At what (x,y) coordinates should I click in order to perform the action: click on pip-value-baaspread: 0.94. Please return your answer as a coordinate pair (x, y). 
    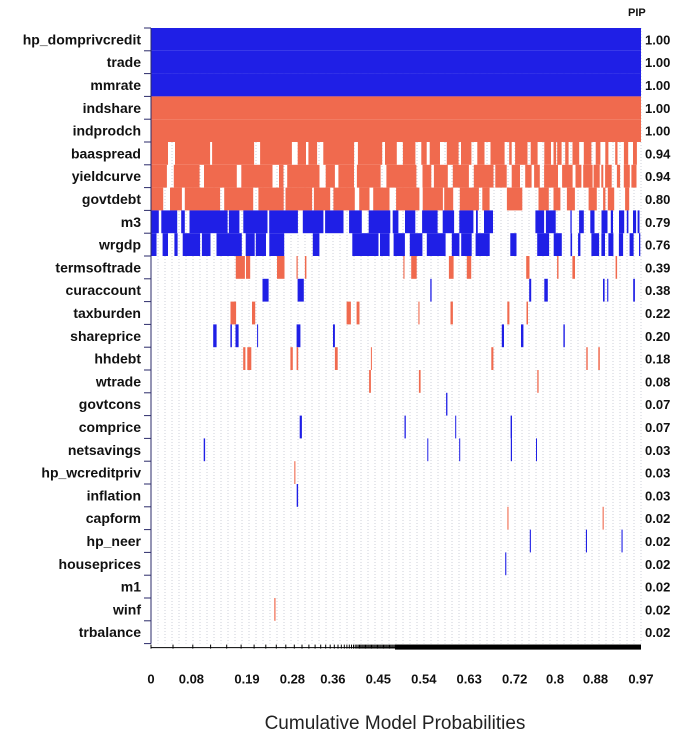
    Looking at the image, I should click on (658, 153).